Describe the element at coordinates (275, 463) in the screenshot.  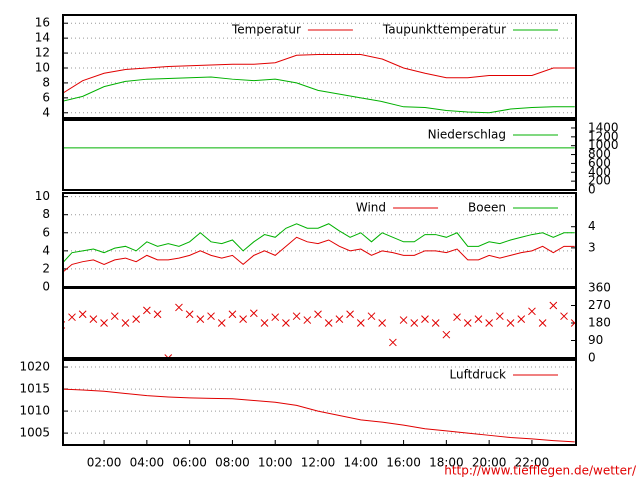
I see `x-tick-label: 10:00` at that location.